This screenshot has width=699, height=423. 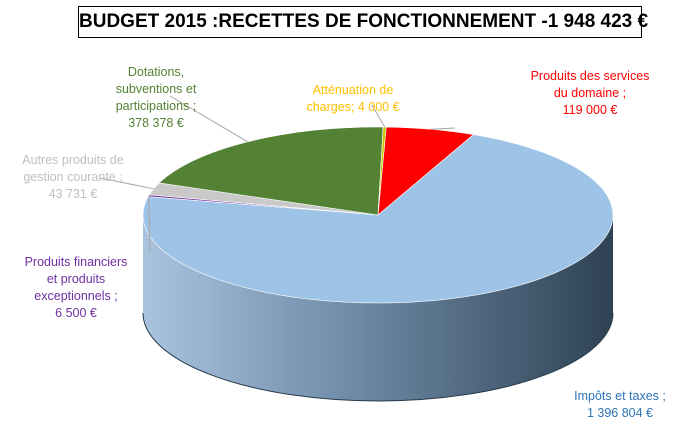 I want to click on data-label-line: subventions et, so click(x=156, y=89).